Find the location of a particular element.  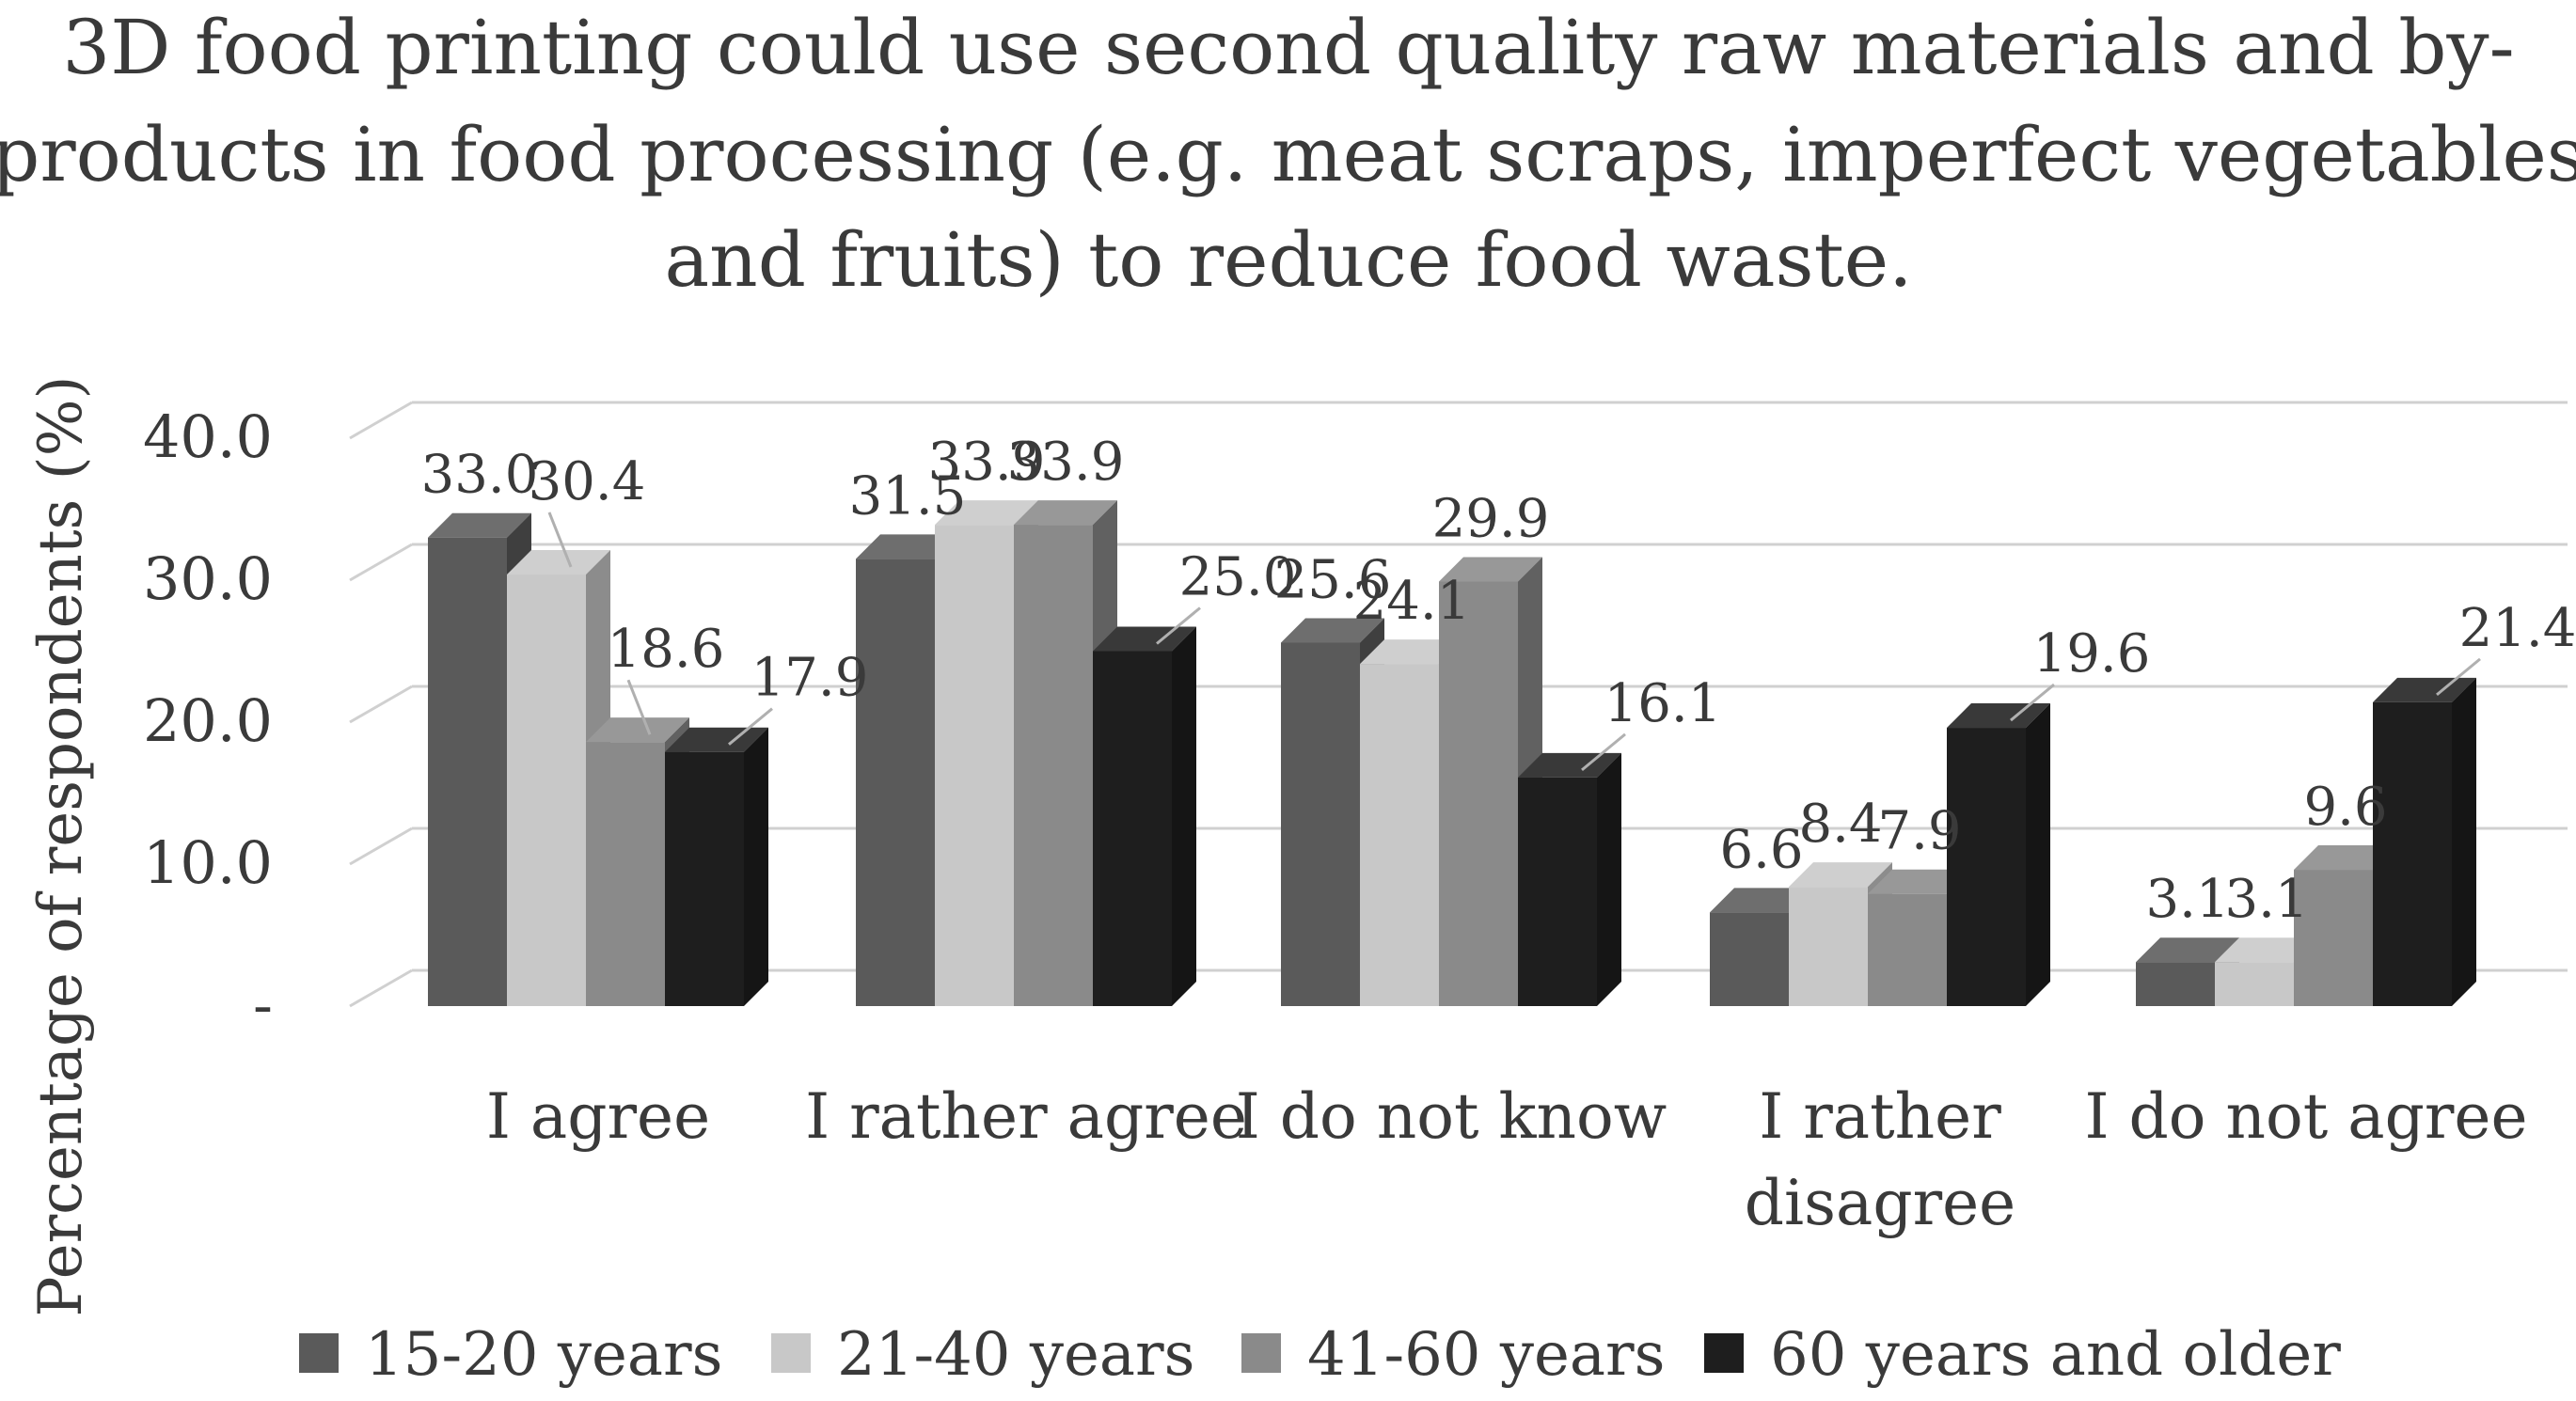

y-axis-ticks: - 10.0 20.0 30.0 40.0 is located at coordinates (208, 720).